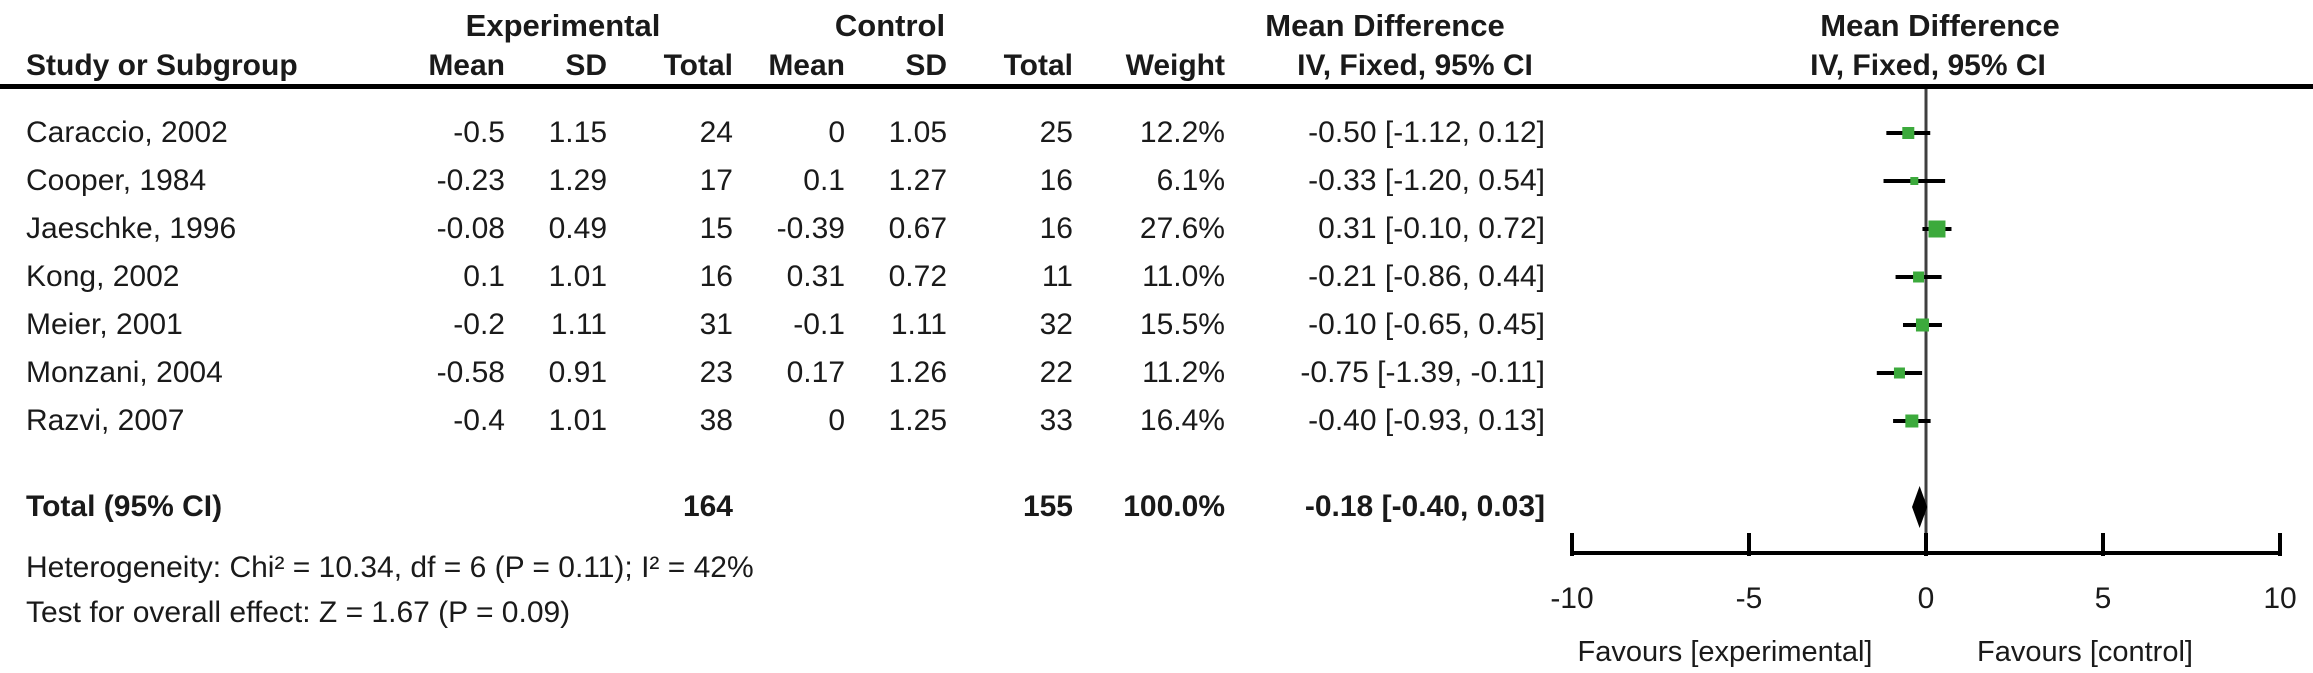 The height and width of the screenshot is (673, 2313). Describe the element at coordinates (926, 65) in the screenshot. I see `col-header-ctrl-sd: SD` at that location.